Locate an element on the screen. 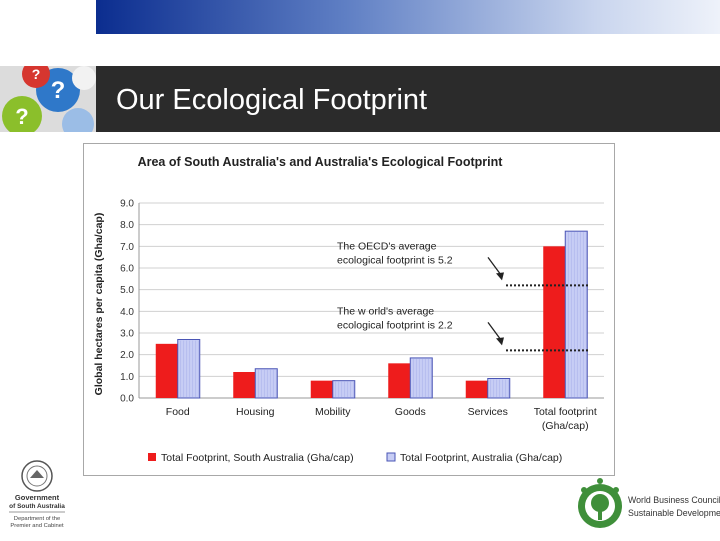  title-bar: Our Ecological Footprint is located at coordinates (408, 99).